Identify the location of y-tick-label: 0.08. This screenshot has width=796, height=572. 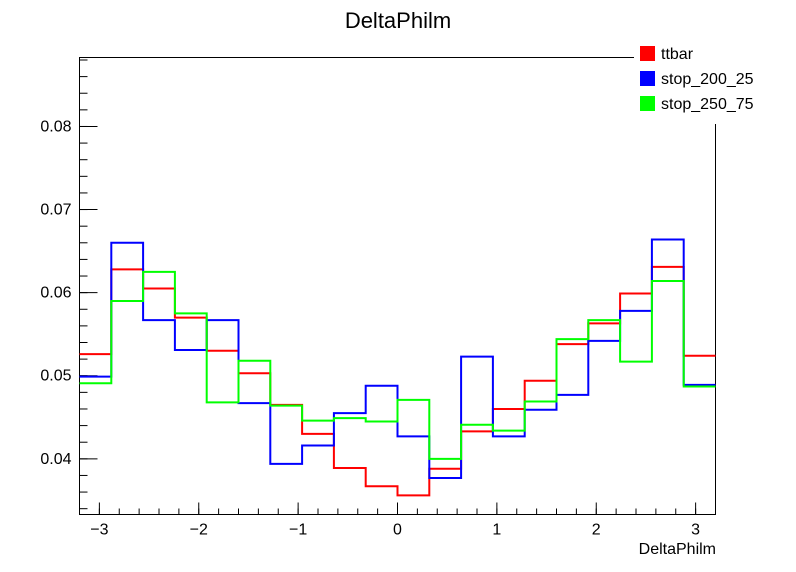
(55, 126).